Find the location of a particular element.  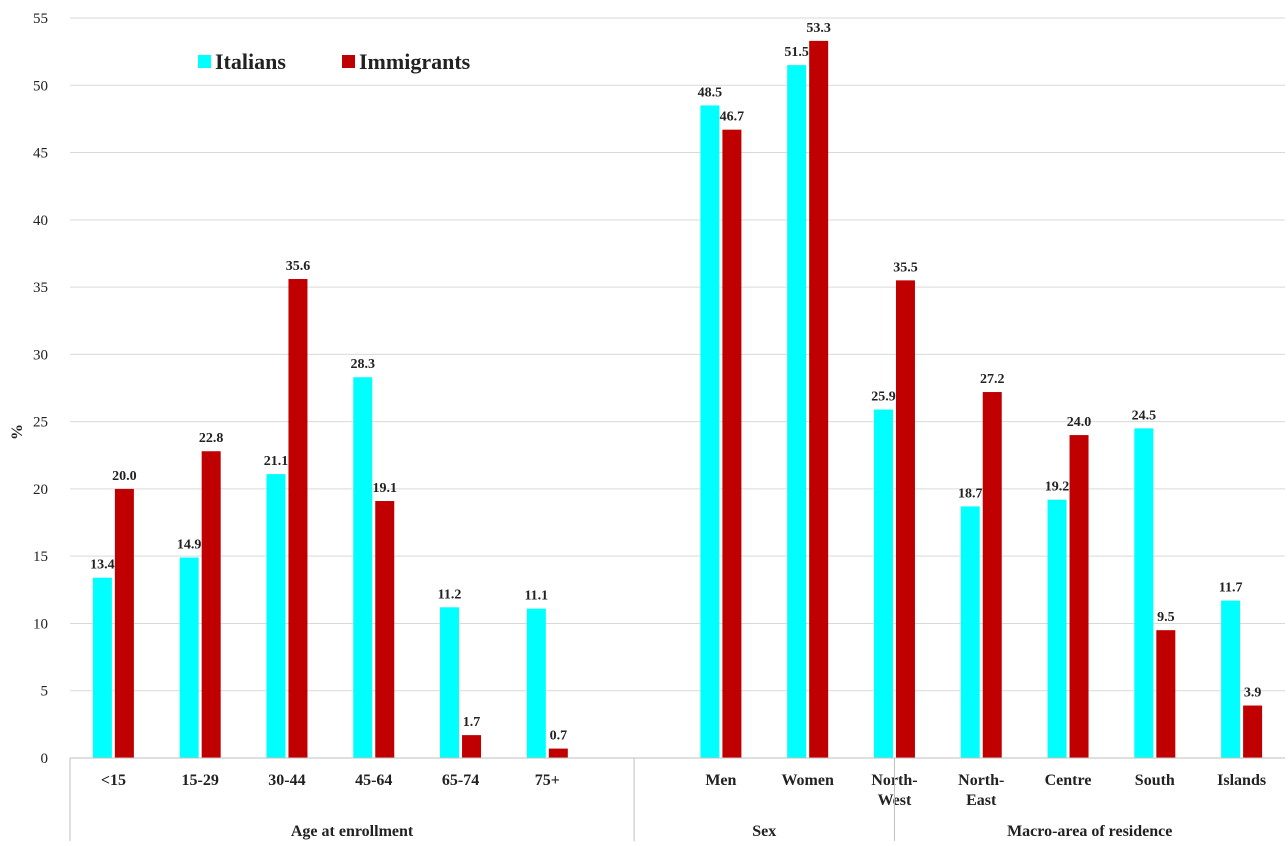

data-label: 24.0 is located at coordinates (1079, 422).